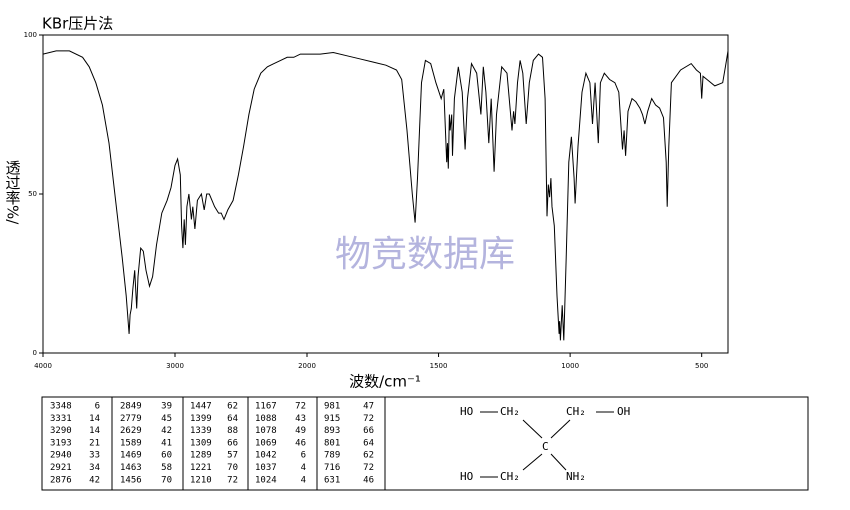  Describe the element at coordinates (94, 456) in the screenshot. I see `peak-transmittance: 33` at that location.